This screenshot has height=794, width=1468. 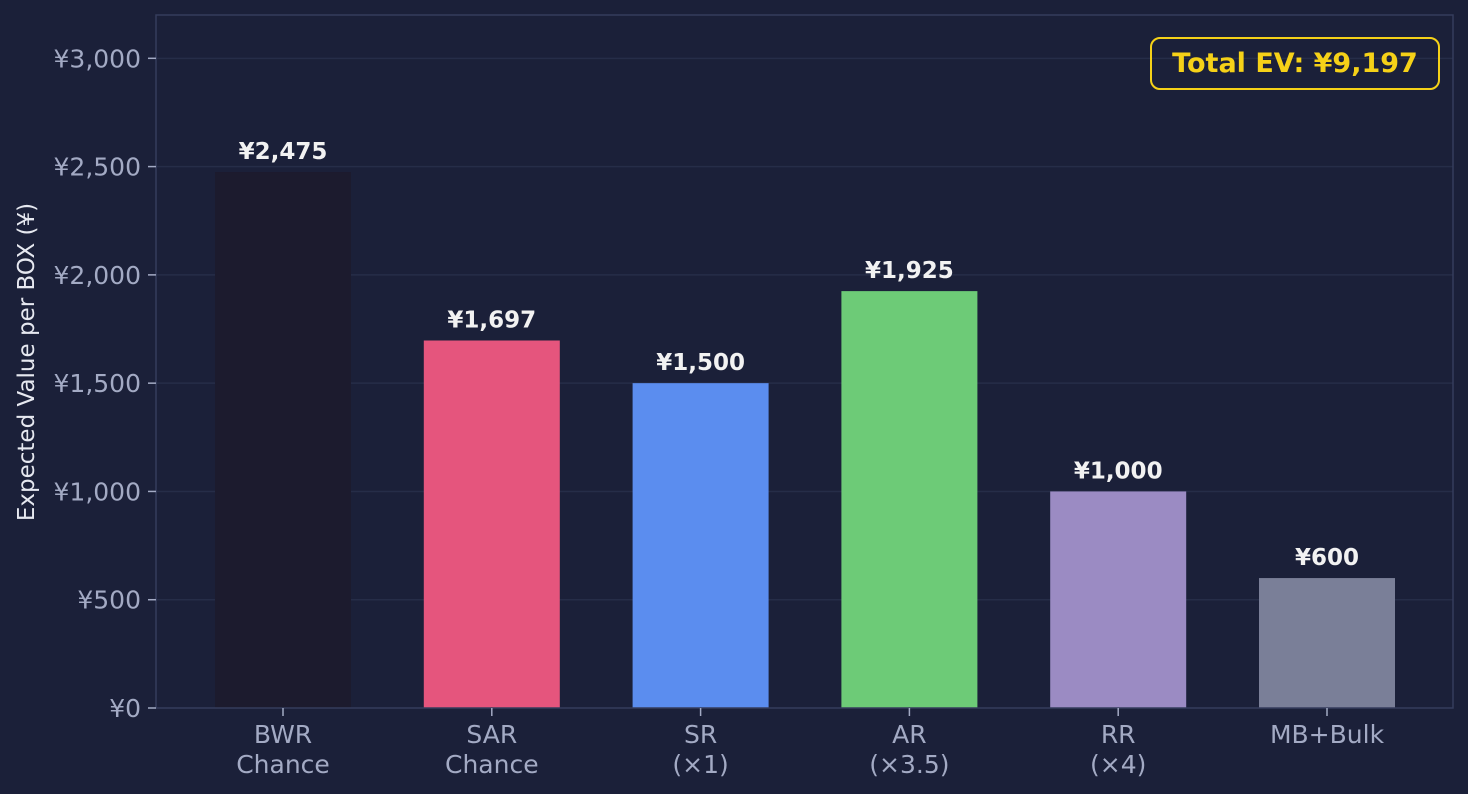 What do you see at coordinates (700, 363) in the screenshot?
I see `bar-value-label: ¥1,500` at bounding box center [700, 363].